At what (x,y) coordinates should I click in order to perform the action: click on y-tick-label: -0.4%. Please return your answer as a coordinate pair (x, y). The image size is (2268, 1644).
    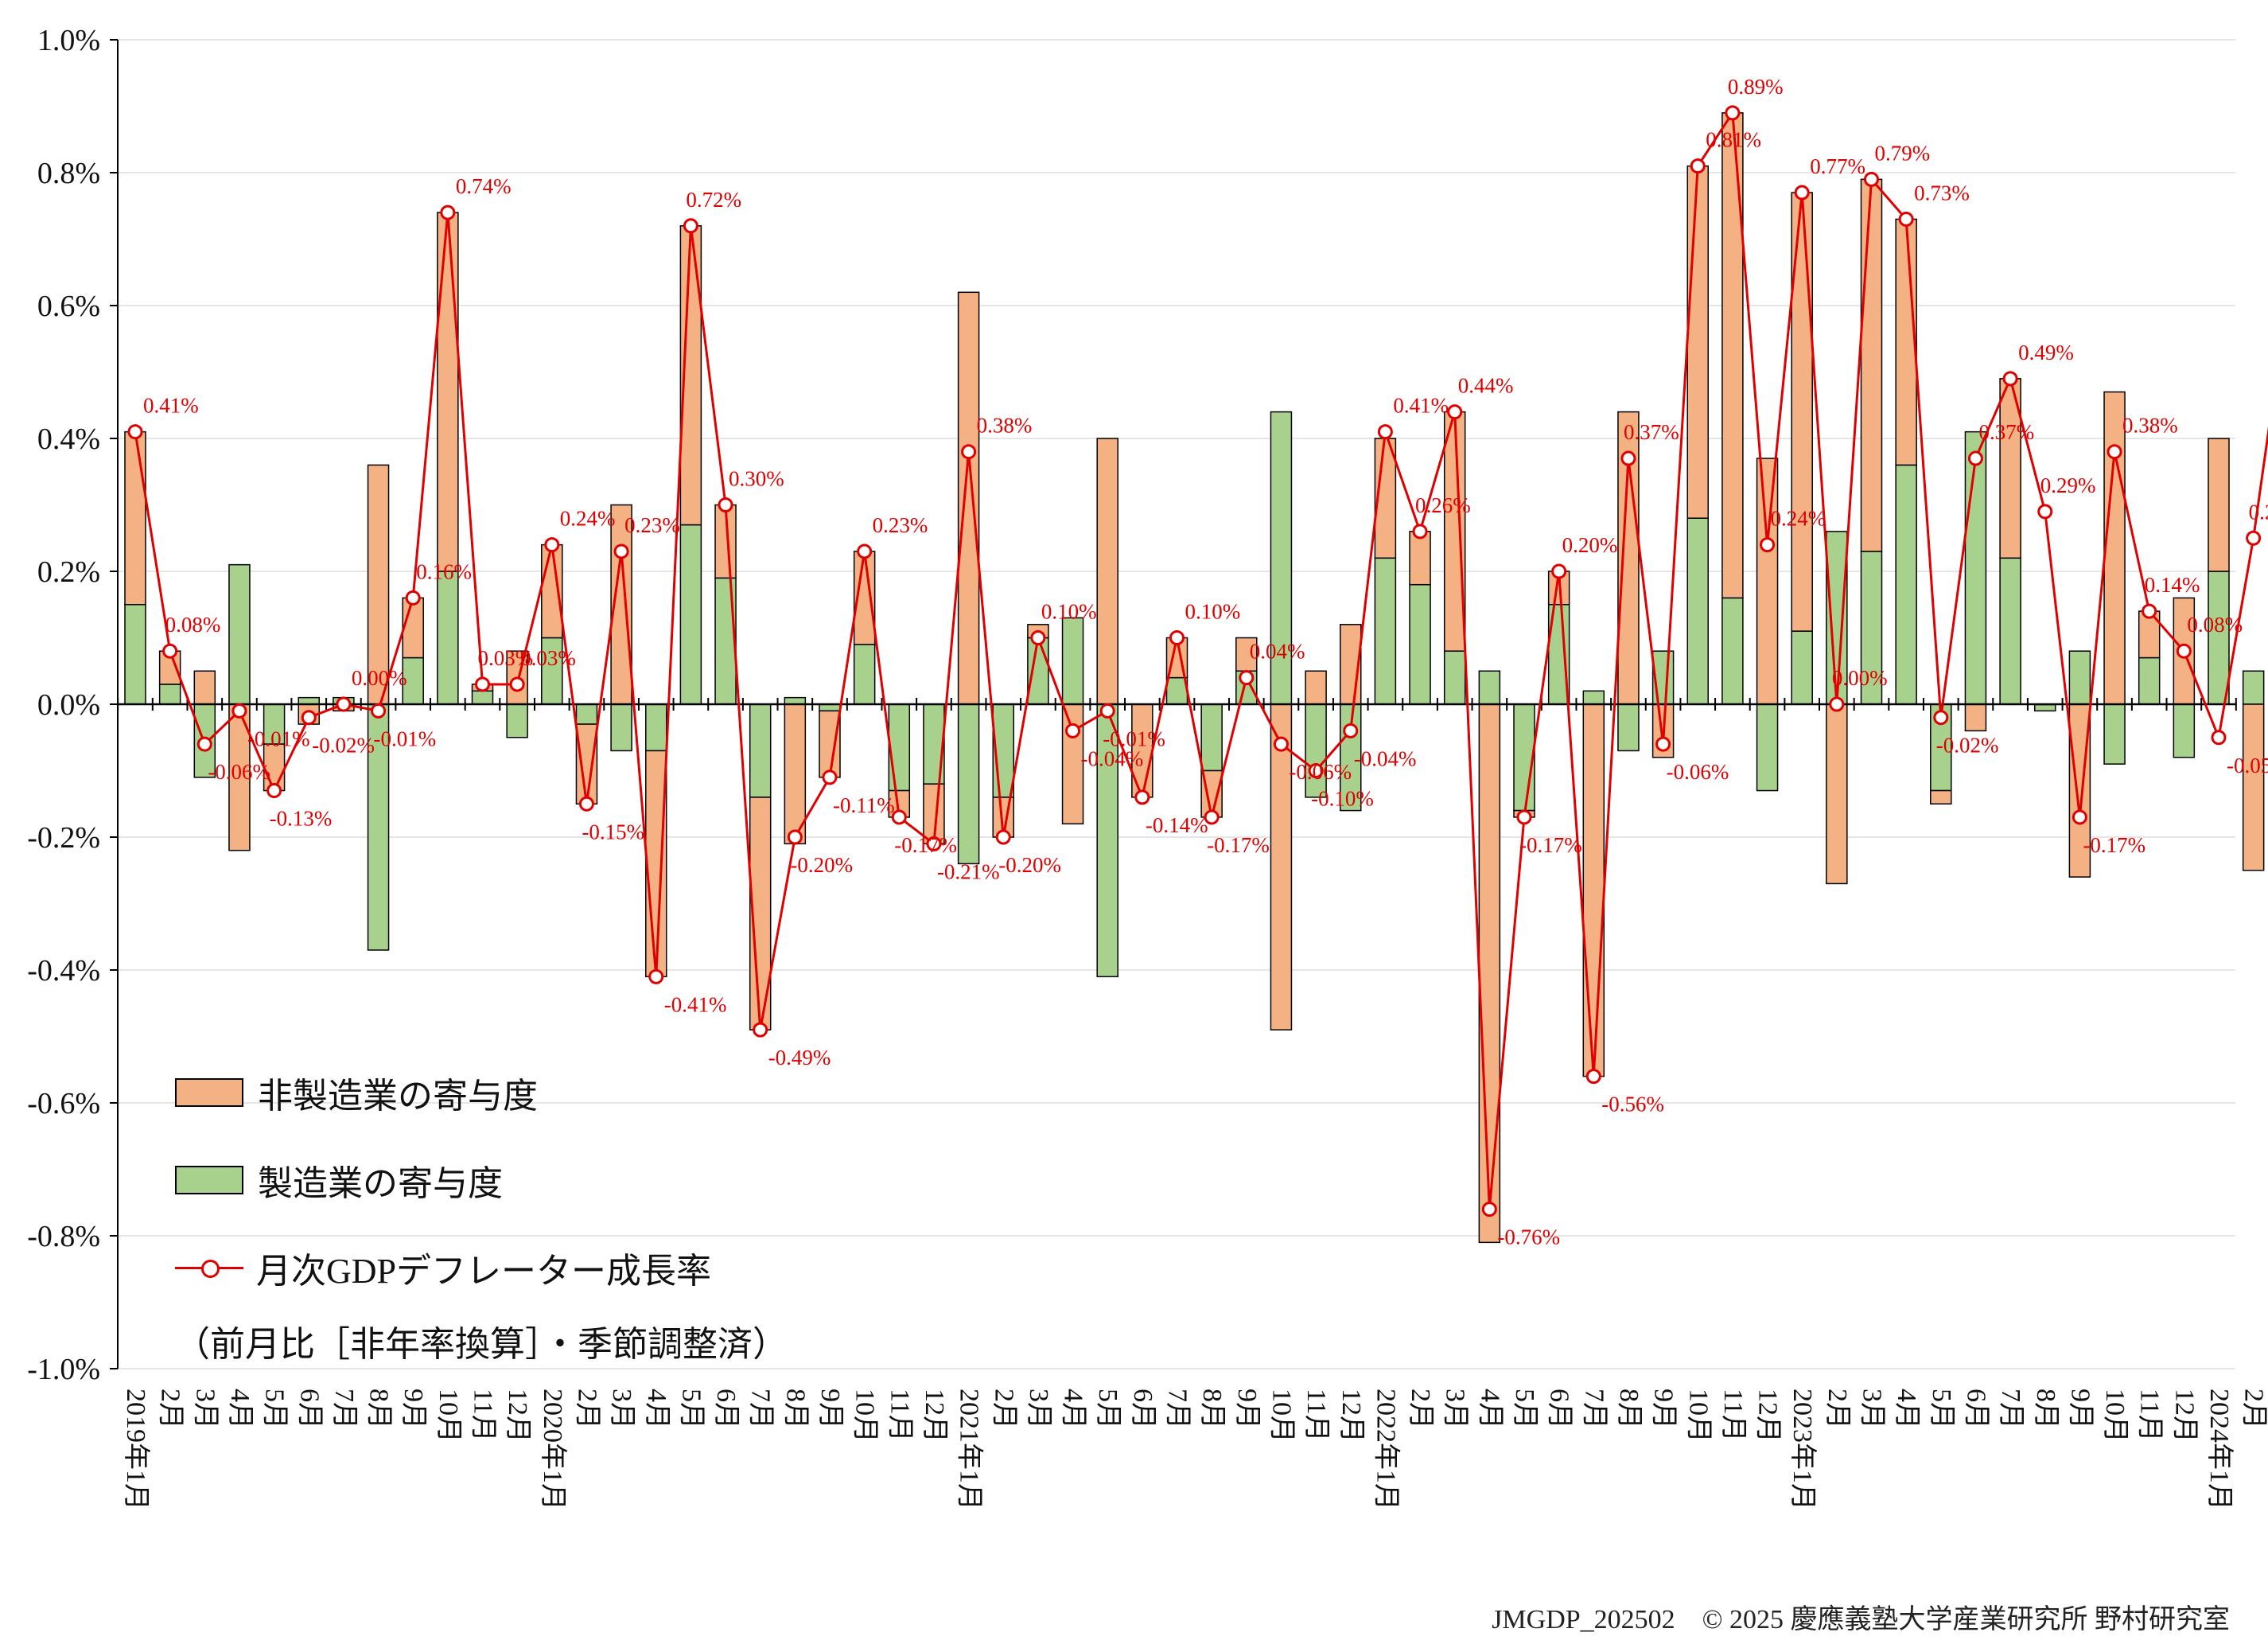
    Looking at the image, I should click on (63, 971).